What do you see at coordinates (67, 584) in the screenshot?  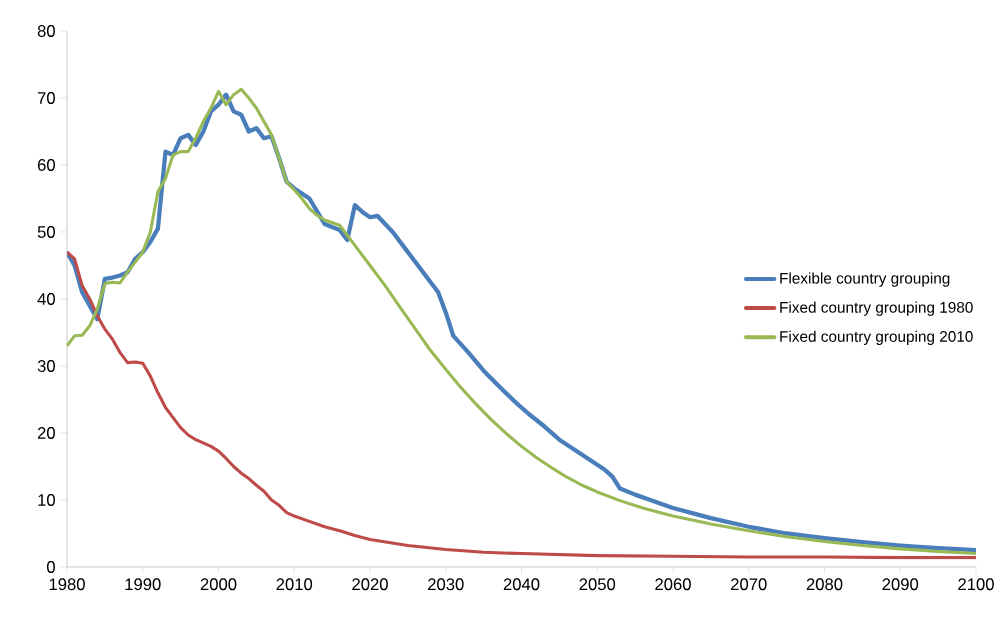 I see `x-tick-label: 1980` at bounding box center [67, 584].